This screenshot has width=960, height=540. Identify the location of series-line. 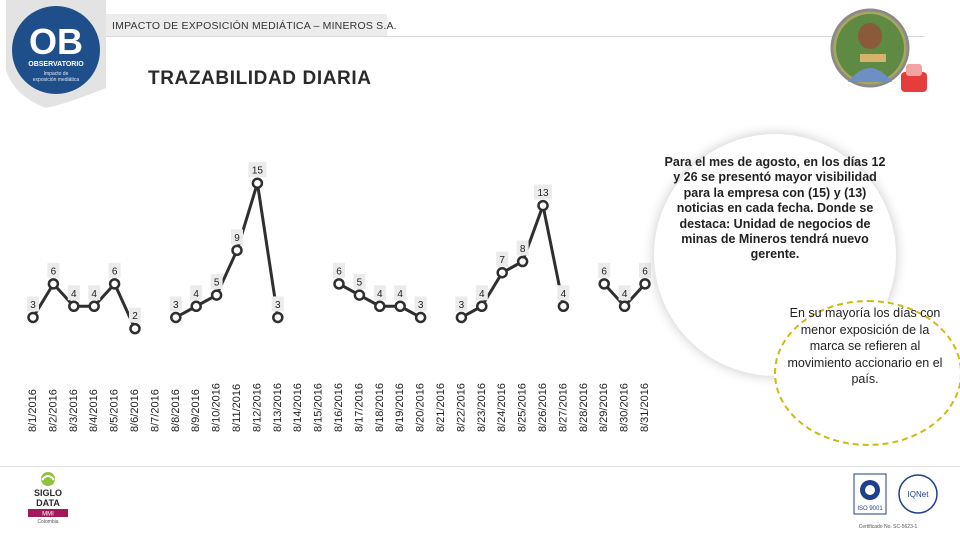
(84, 306).